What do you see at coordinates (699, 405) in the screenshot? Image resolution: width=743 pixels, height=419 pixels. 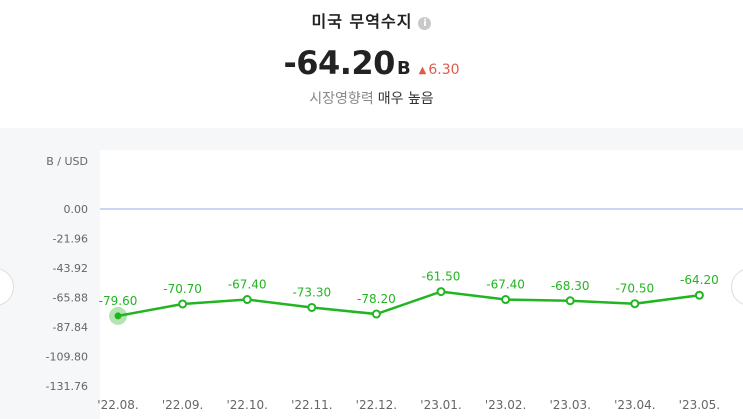 I see `x-tick-label: '23.05.` at bounding box center [699, 405].